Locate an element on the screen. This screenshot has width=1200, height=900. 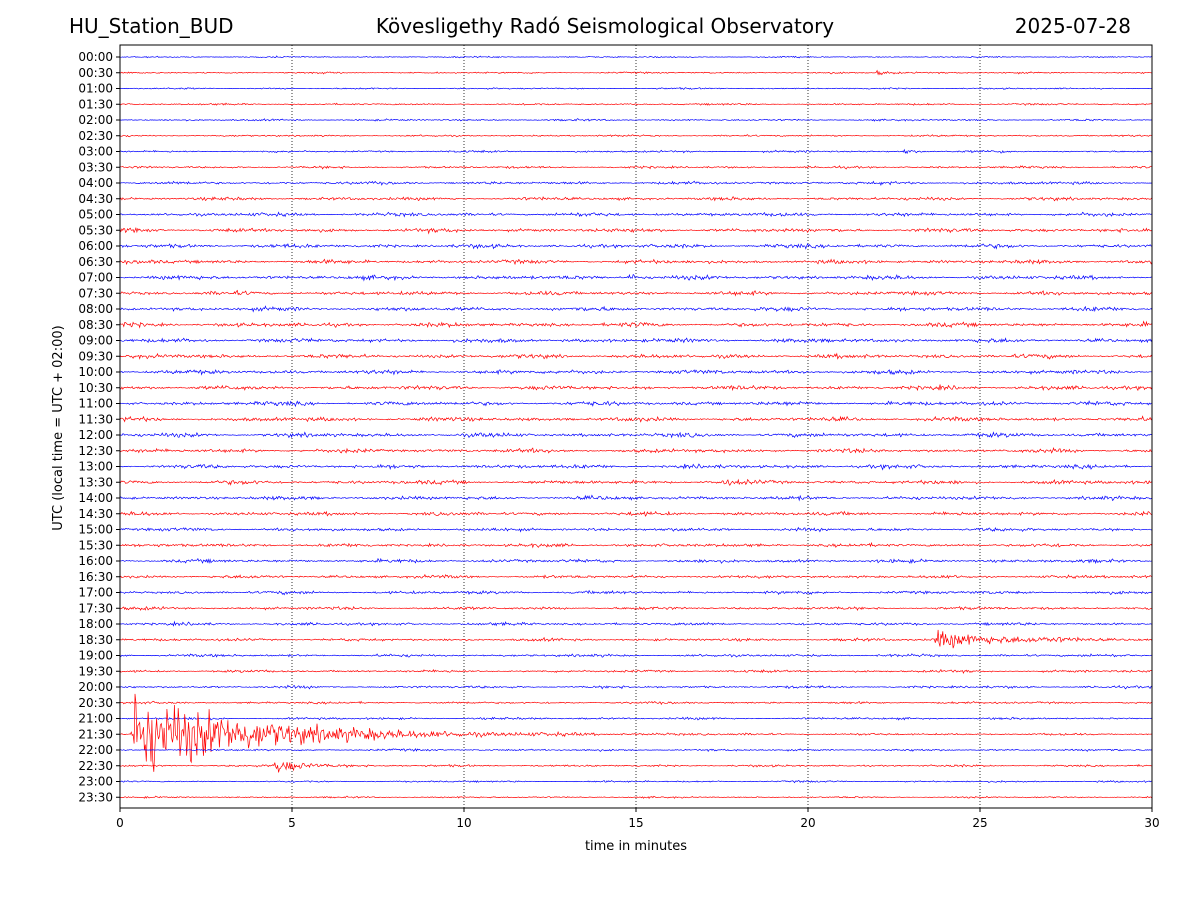
y-tick-label: 02:30 is located at coordinates (95, 136).